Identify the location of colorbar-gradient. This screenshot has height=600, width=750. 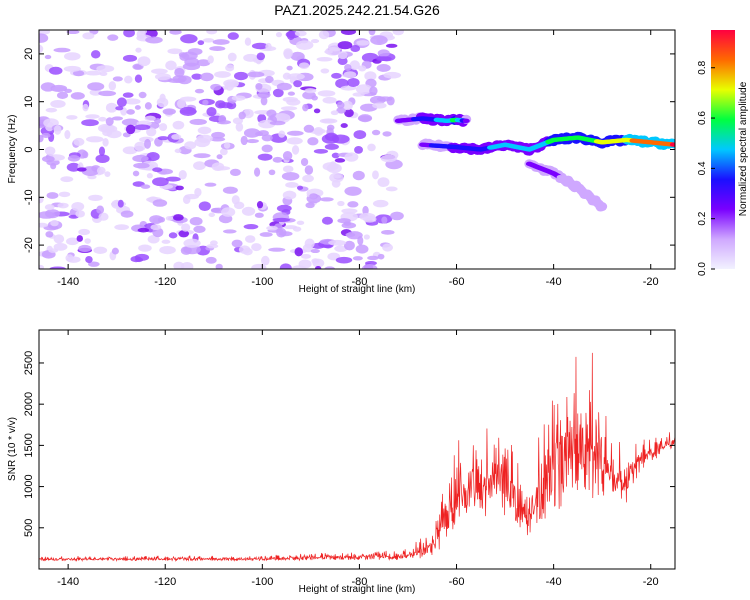
(723, 149).